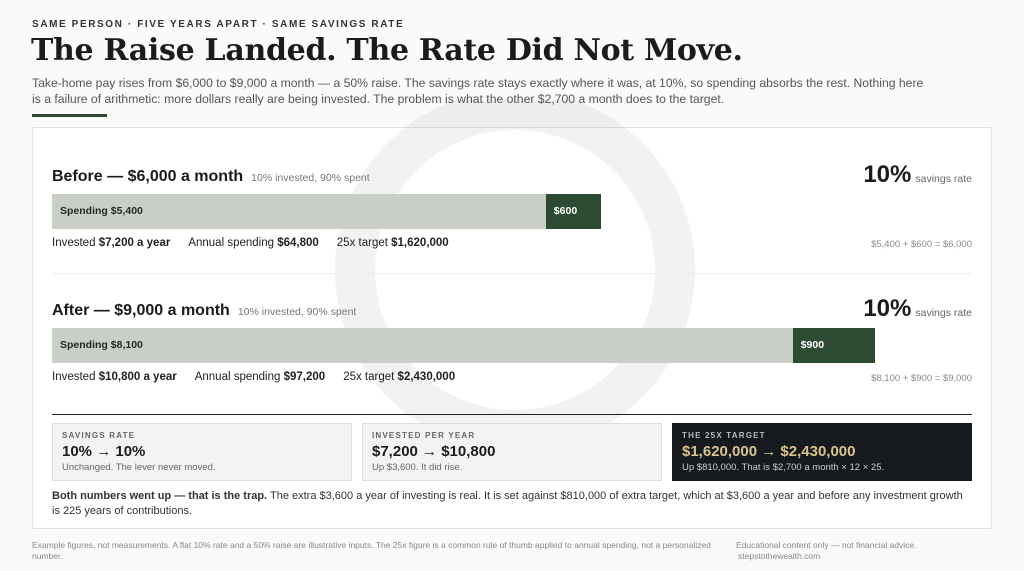 This screenshot has width=1024, height=571. What do you see at coordinates (769, 451) in the screenshot?
I see `tile-value: $1,620,000 → $2,430,000` at bounding box center [769, 451].